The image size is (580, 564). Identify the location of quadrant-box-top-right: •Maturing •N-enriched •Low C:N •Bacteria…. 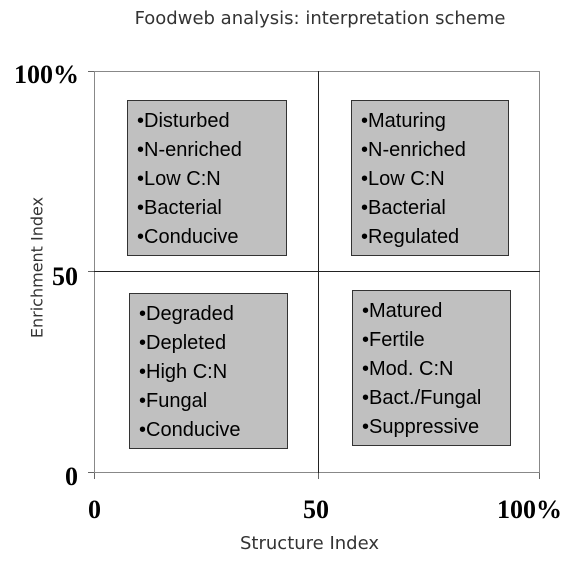
(430, 178).